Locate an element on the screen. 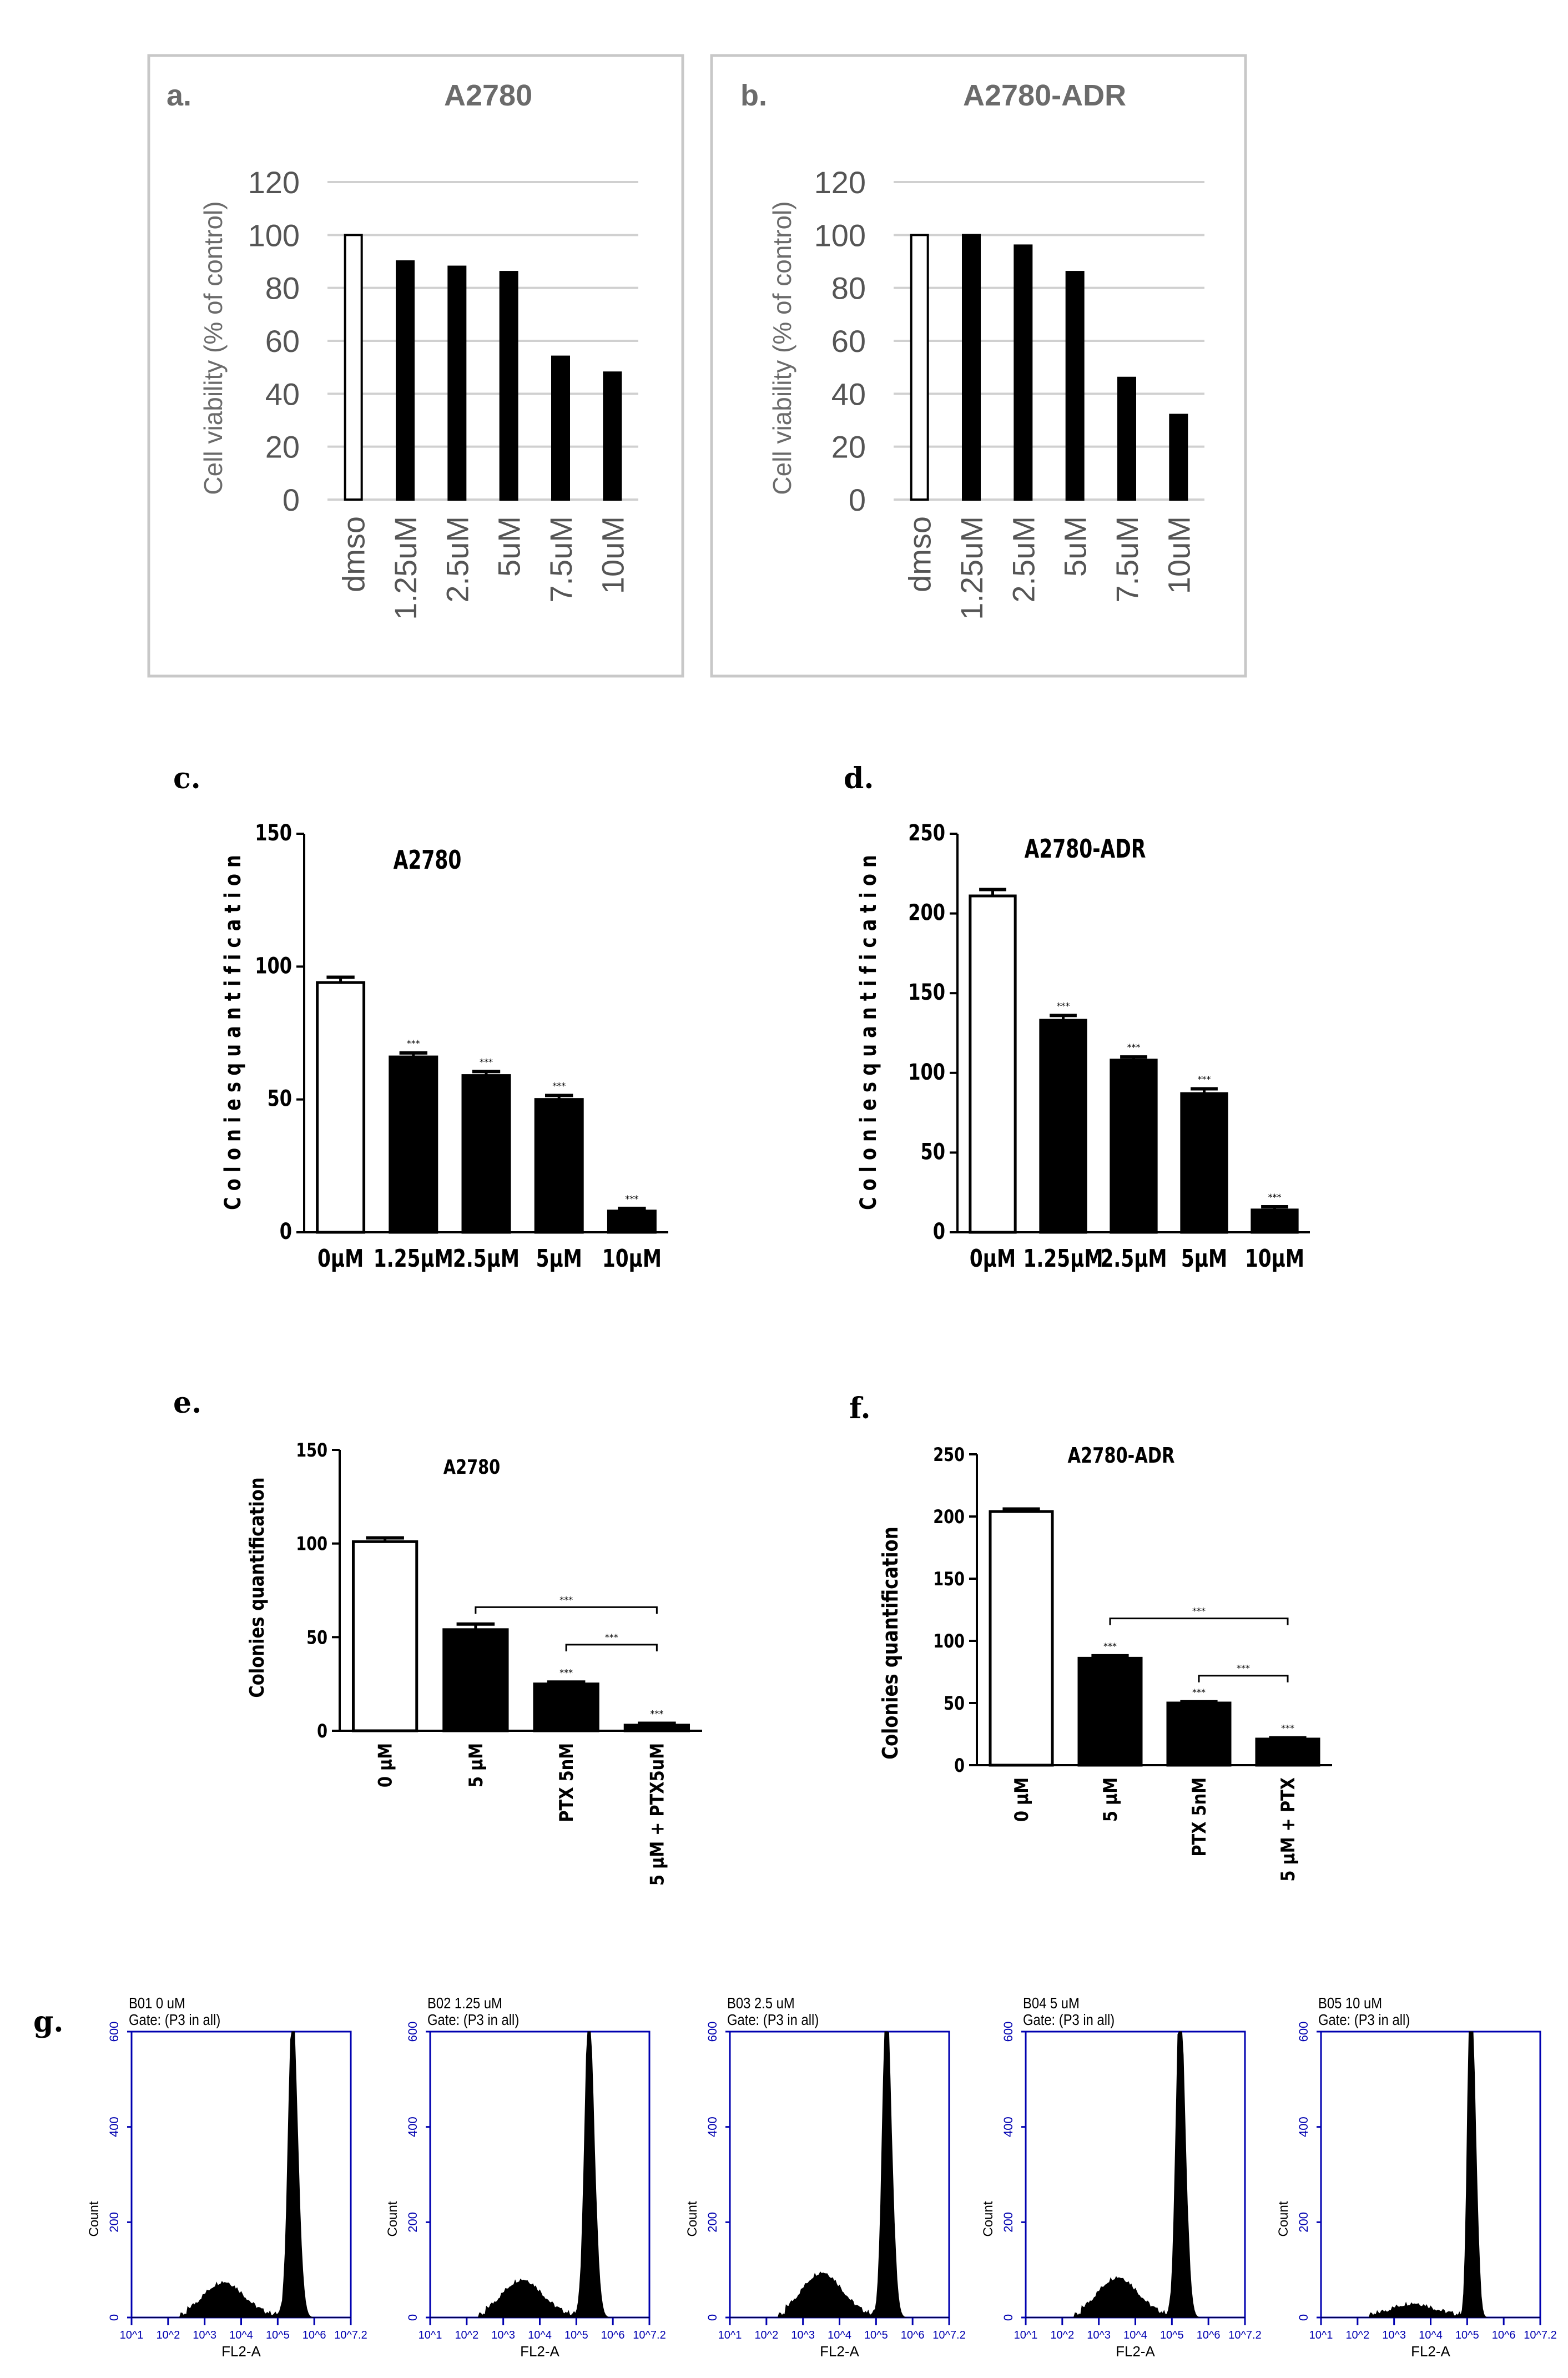  panel-g-xtick-2-0: 10^1 is located at coordinates (730, 2335).